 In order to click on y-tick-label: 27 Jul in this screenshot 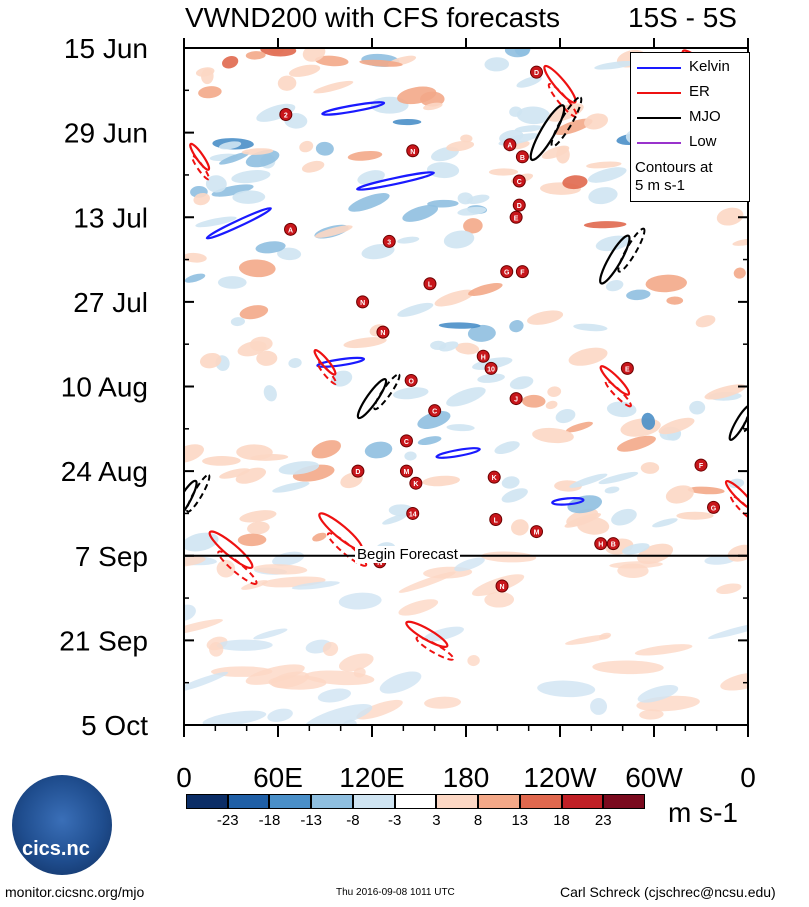, I will do `click(110, 302)`.